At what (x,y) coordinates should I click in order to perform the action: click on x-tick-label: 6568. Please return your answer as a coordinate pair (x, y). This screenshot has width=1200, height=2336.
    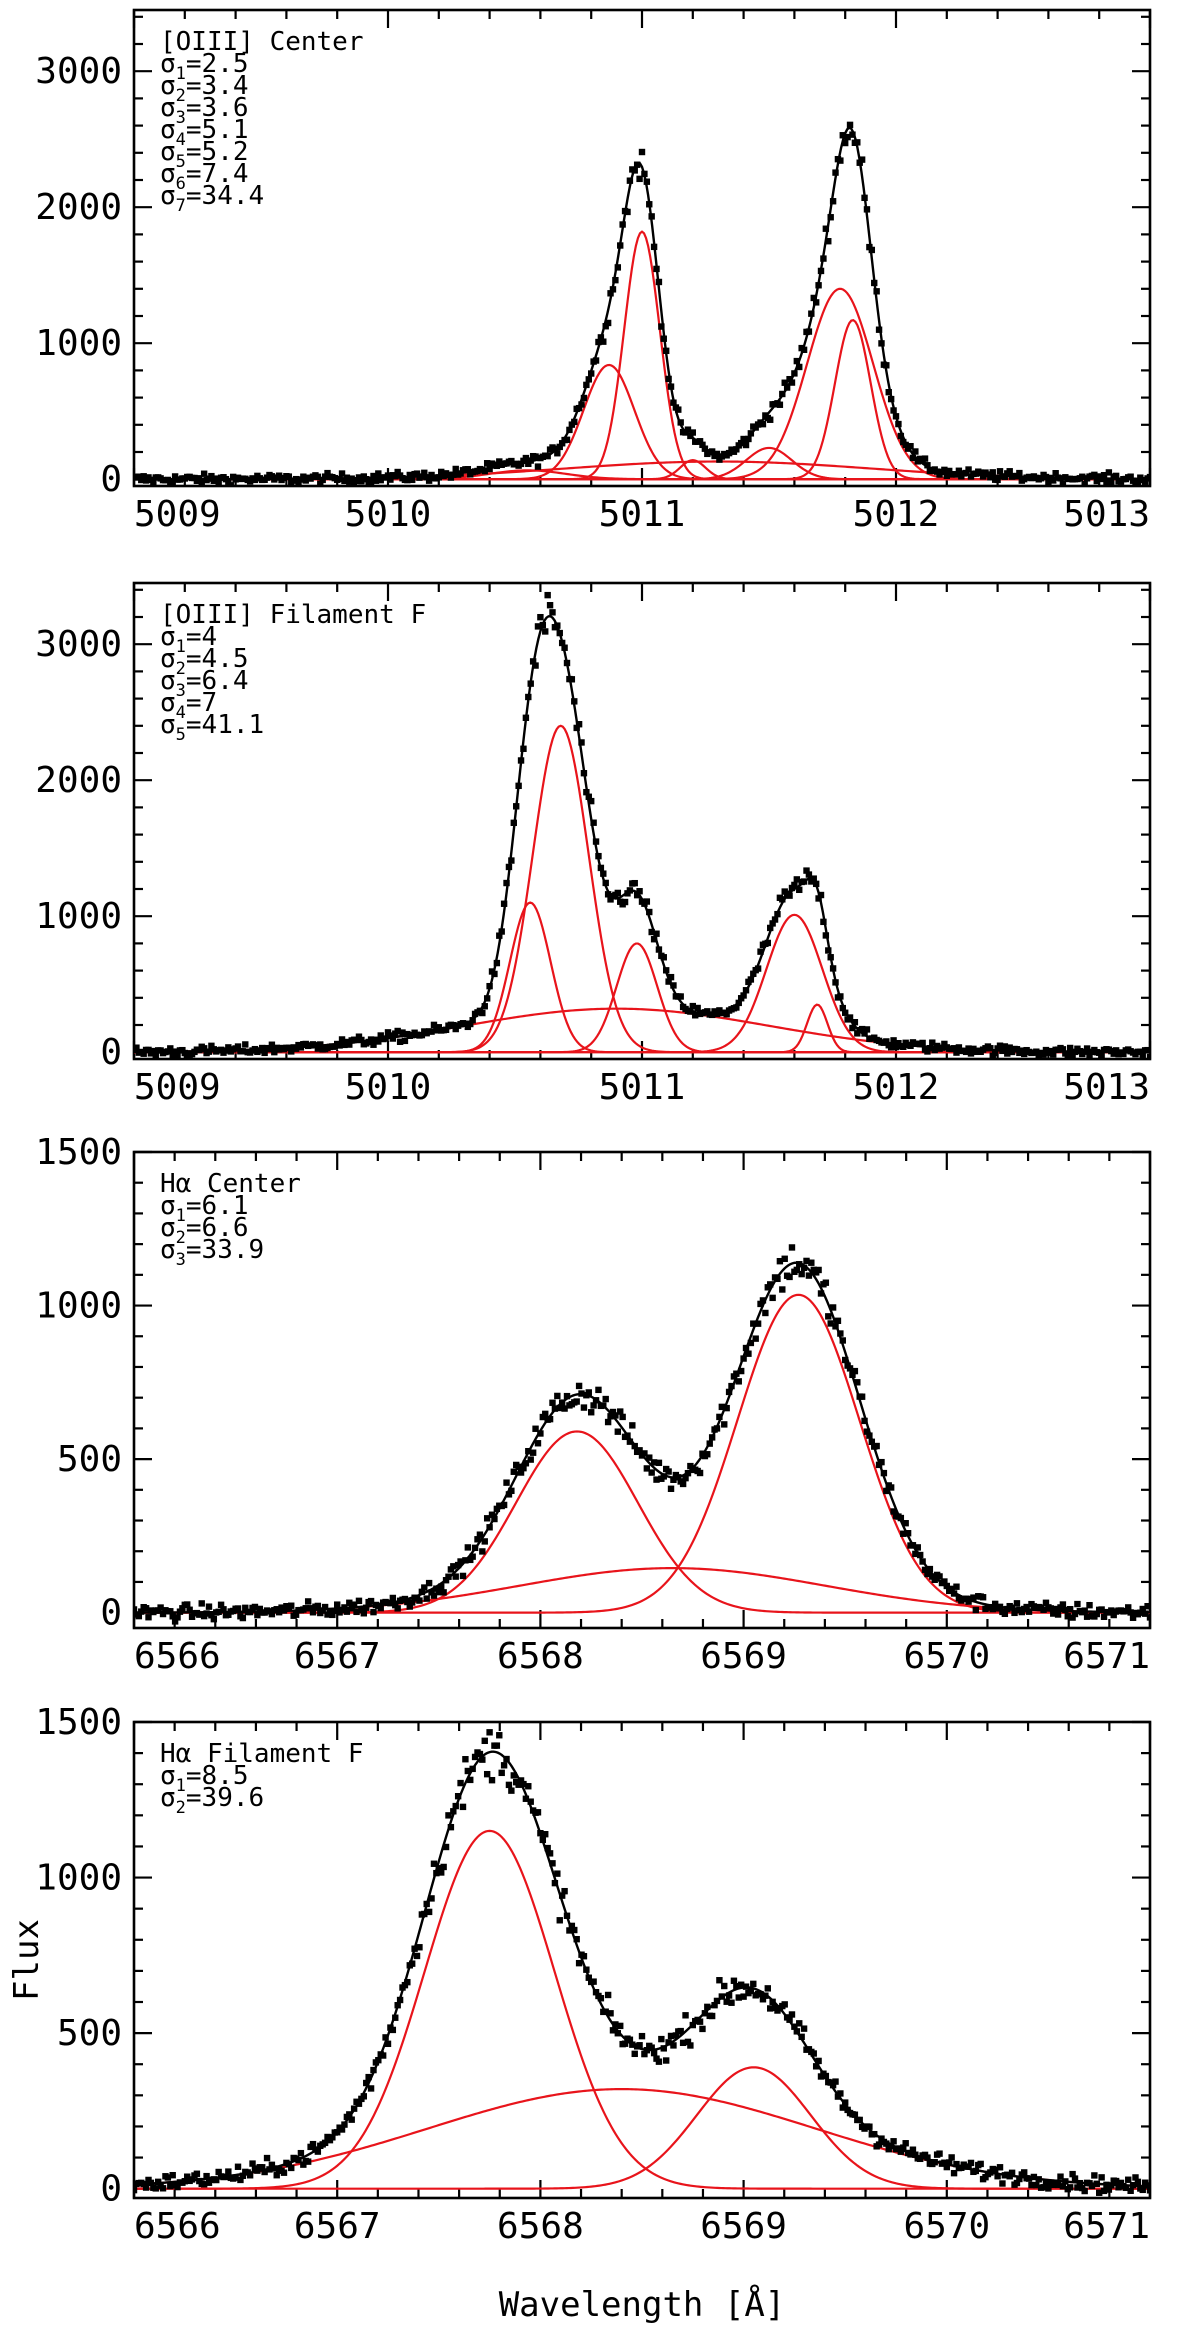
    Looking at the image, I should click on (540, 2226).